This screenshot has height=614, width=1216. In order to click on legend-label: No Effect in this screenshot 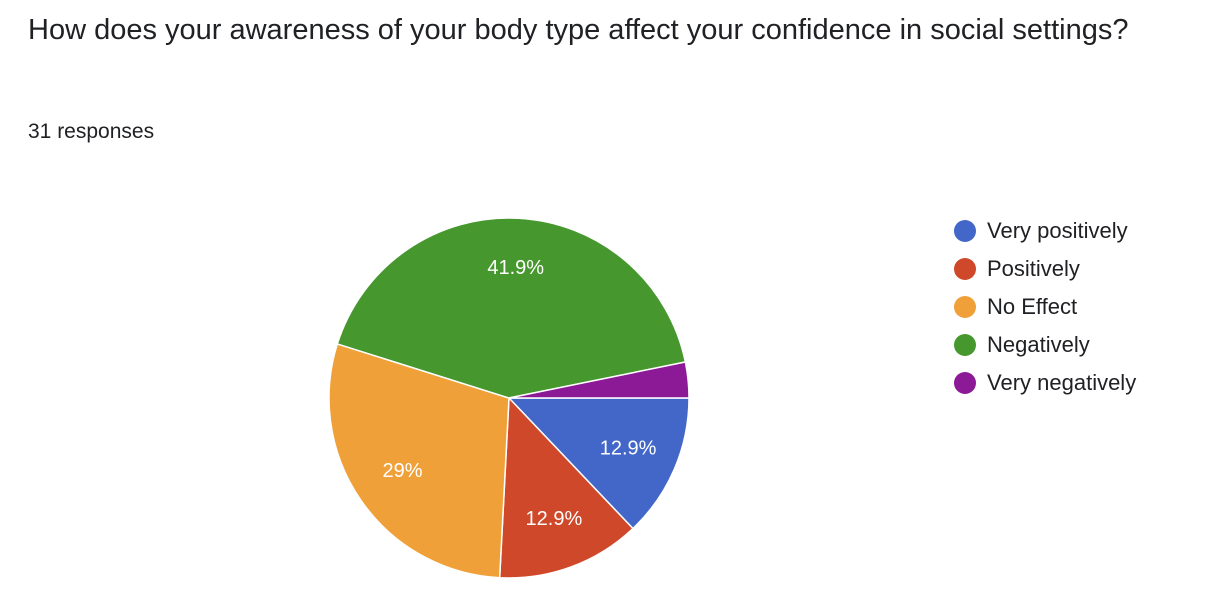, I will do `click(1032, 306)`.